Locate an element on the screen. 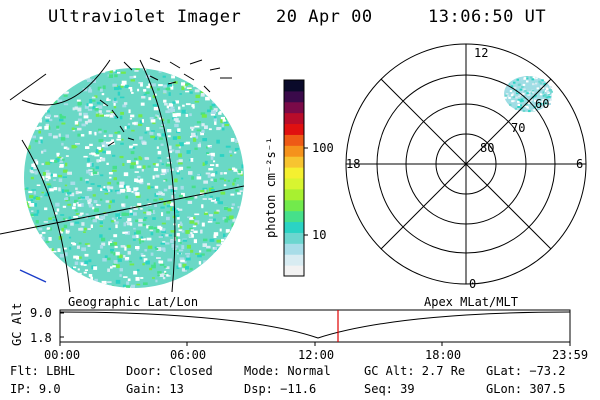 Image resolution: width=600 pixels, height=400 pixels. orbit-axis-ticks is located at coordinates (315, 329).